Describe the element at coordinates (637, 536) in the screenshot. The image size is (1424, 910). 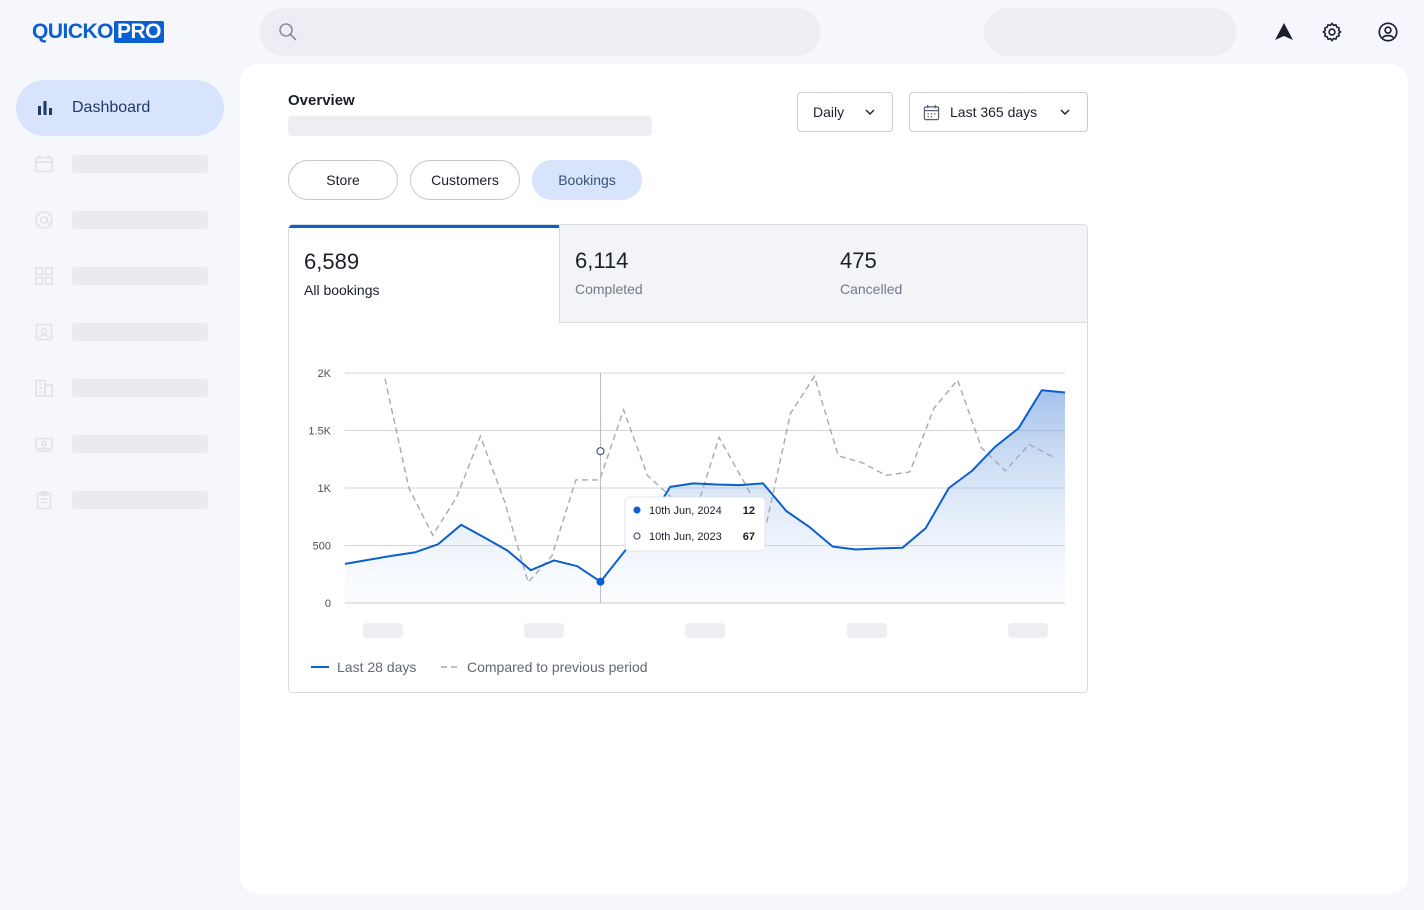
I see `tooltip-dot-previous` at that location.